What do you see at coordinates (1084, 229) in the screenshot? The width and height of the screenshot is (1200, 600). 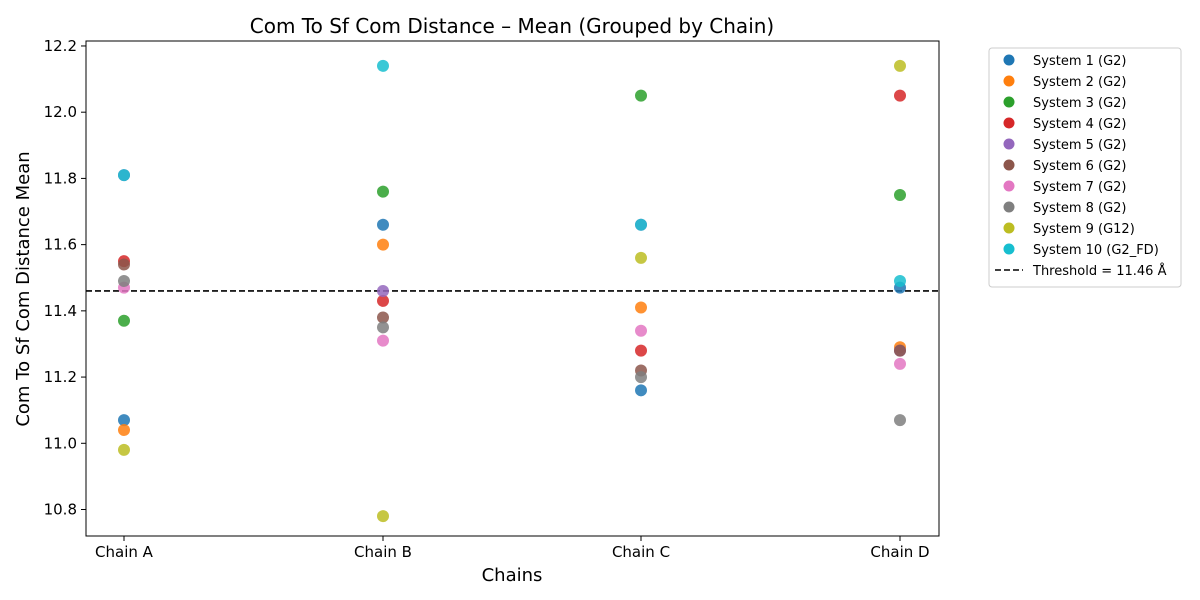 I see `legend-label: System 9 (G12)` at bounding box center [1084, 229].